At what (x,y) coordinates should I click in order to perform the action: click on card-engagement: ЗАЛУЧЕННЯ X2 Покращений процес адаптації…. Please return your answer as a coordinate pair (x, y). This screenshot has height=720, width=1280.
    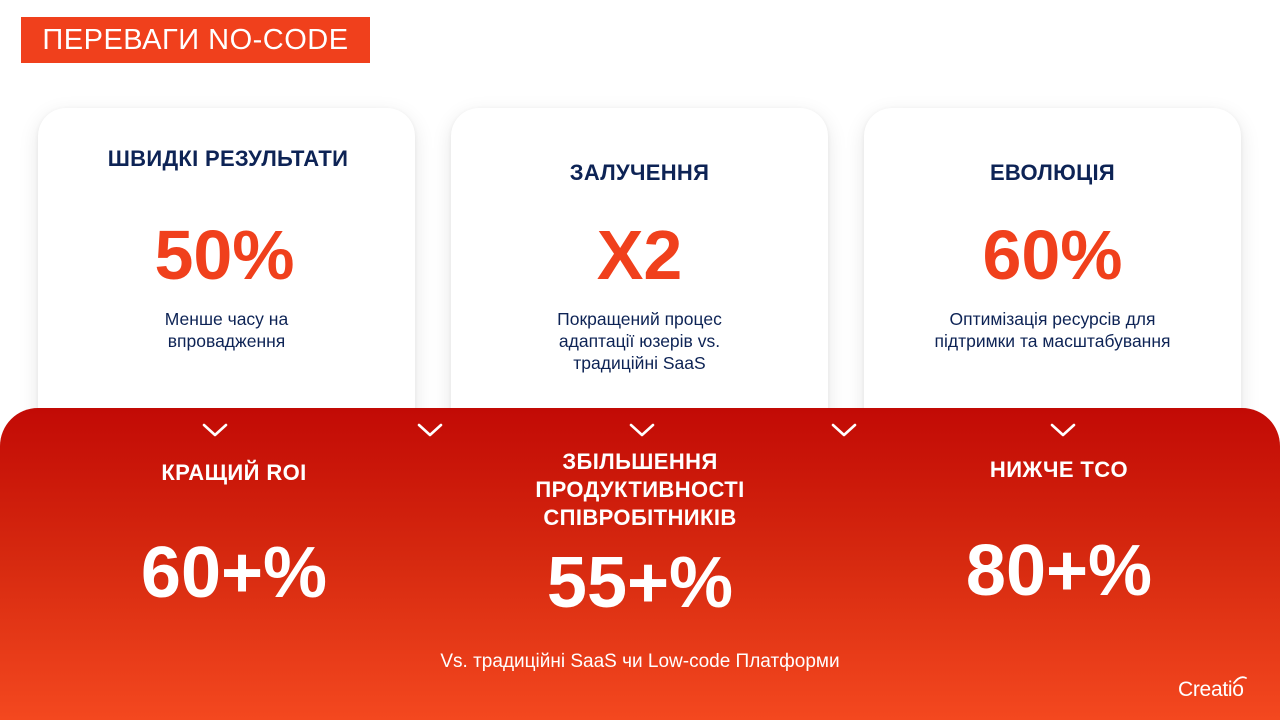
    Looking at the image, I should click on (639, 278).